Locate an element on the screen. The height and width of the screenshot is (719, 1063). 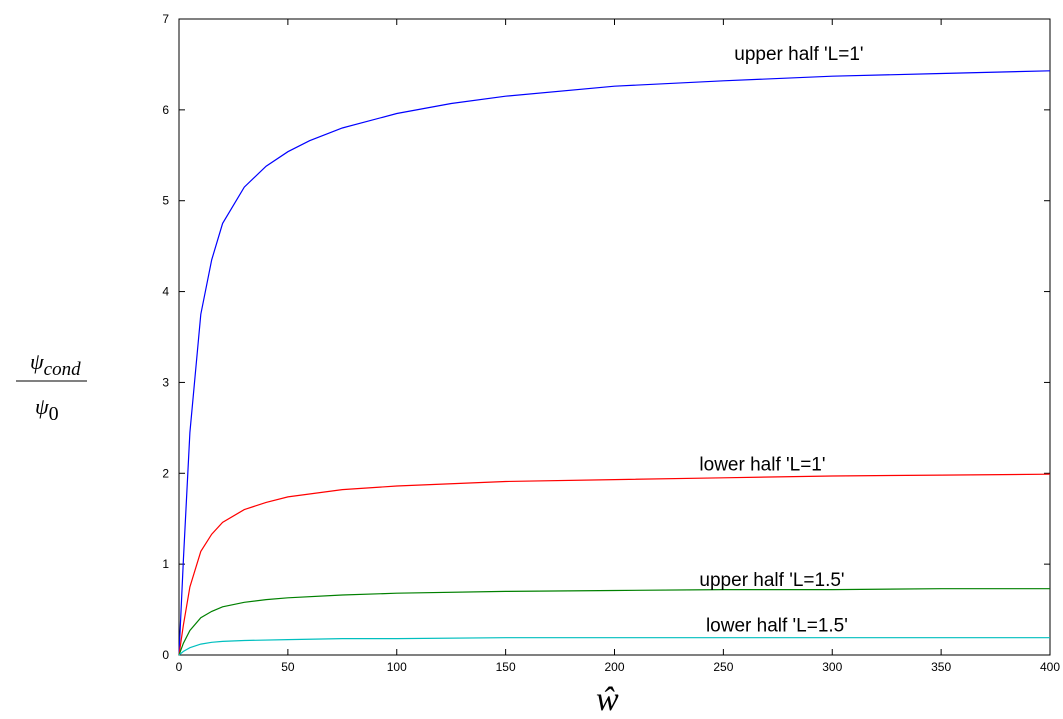
annotation-2: upper half 'L=1.5' is located at coordinates (771, 580).